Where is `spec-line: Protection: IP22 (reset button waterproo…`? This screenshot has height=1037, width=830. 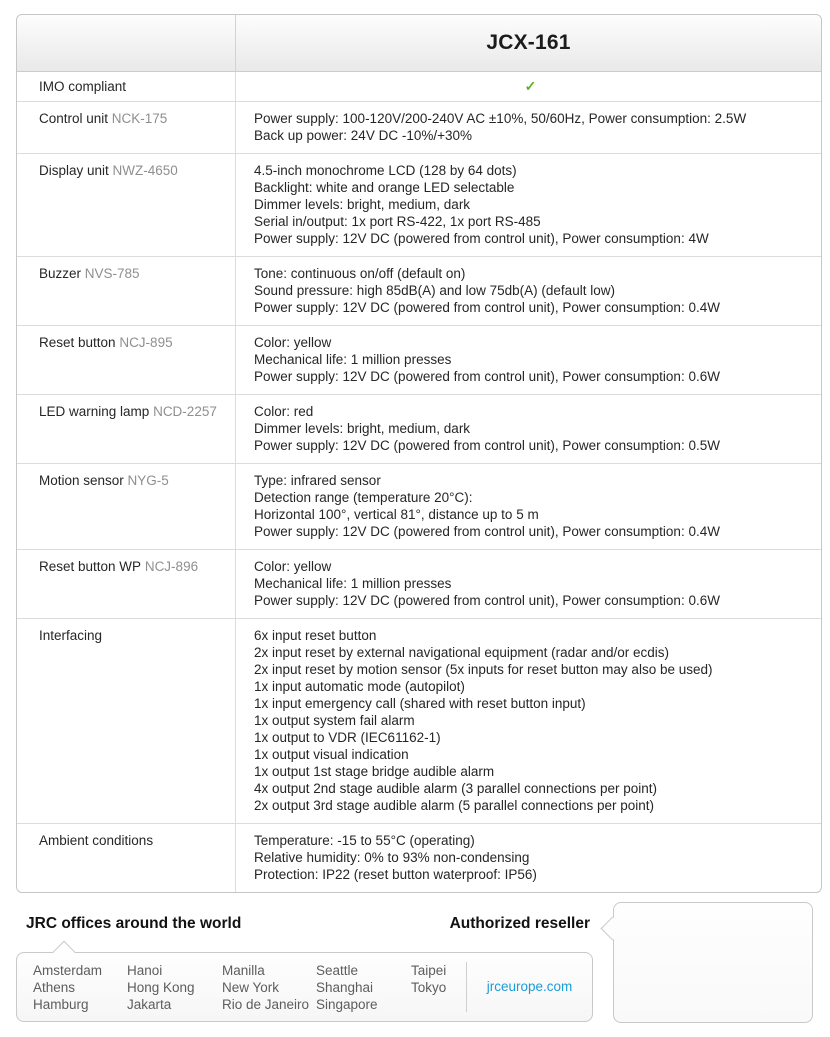
spec-line: Protection: IP22 (reset button waterproo… is located at coordinates (395, 874).